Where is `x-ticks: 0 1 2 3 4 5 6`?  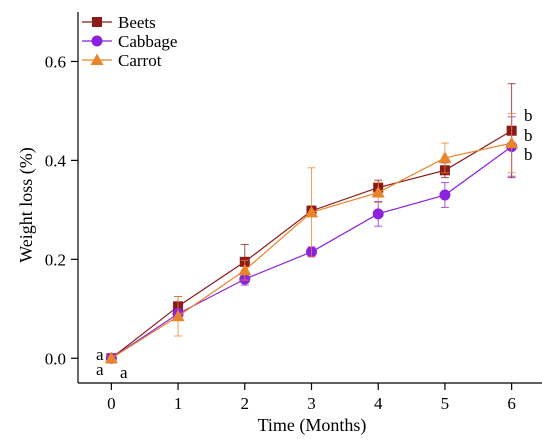 x-ticks: 0 1 2 3 4 5 6 is located at coordinates (311, 398).